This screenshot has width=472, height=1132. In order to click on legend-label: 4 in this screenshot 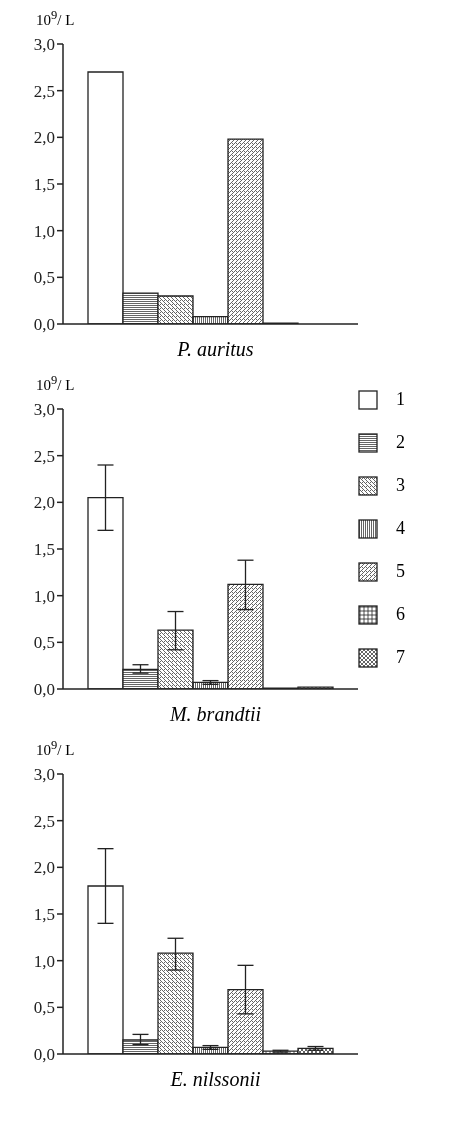, I will do `click(400, 528)`.